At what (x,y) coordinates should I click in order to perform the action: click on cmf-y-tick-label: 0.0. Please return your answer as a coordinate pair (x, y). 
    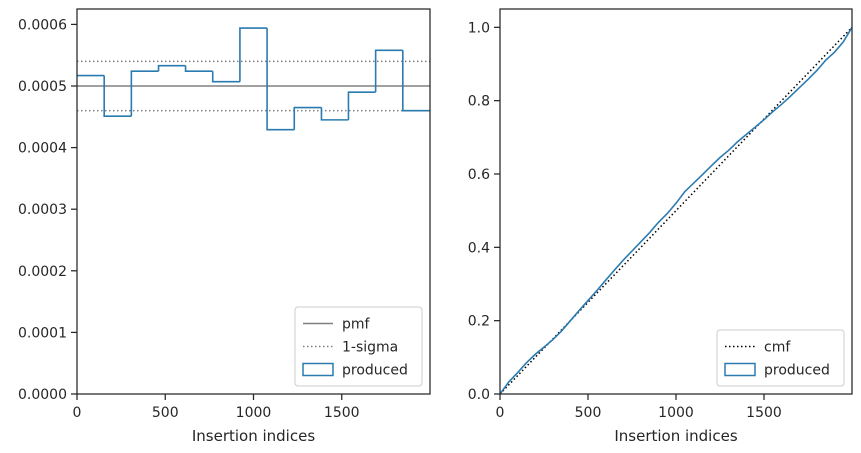
    Looking at the image, I should click on (479, 395).